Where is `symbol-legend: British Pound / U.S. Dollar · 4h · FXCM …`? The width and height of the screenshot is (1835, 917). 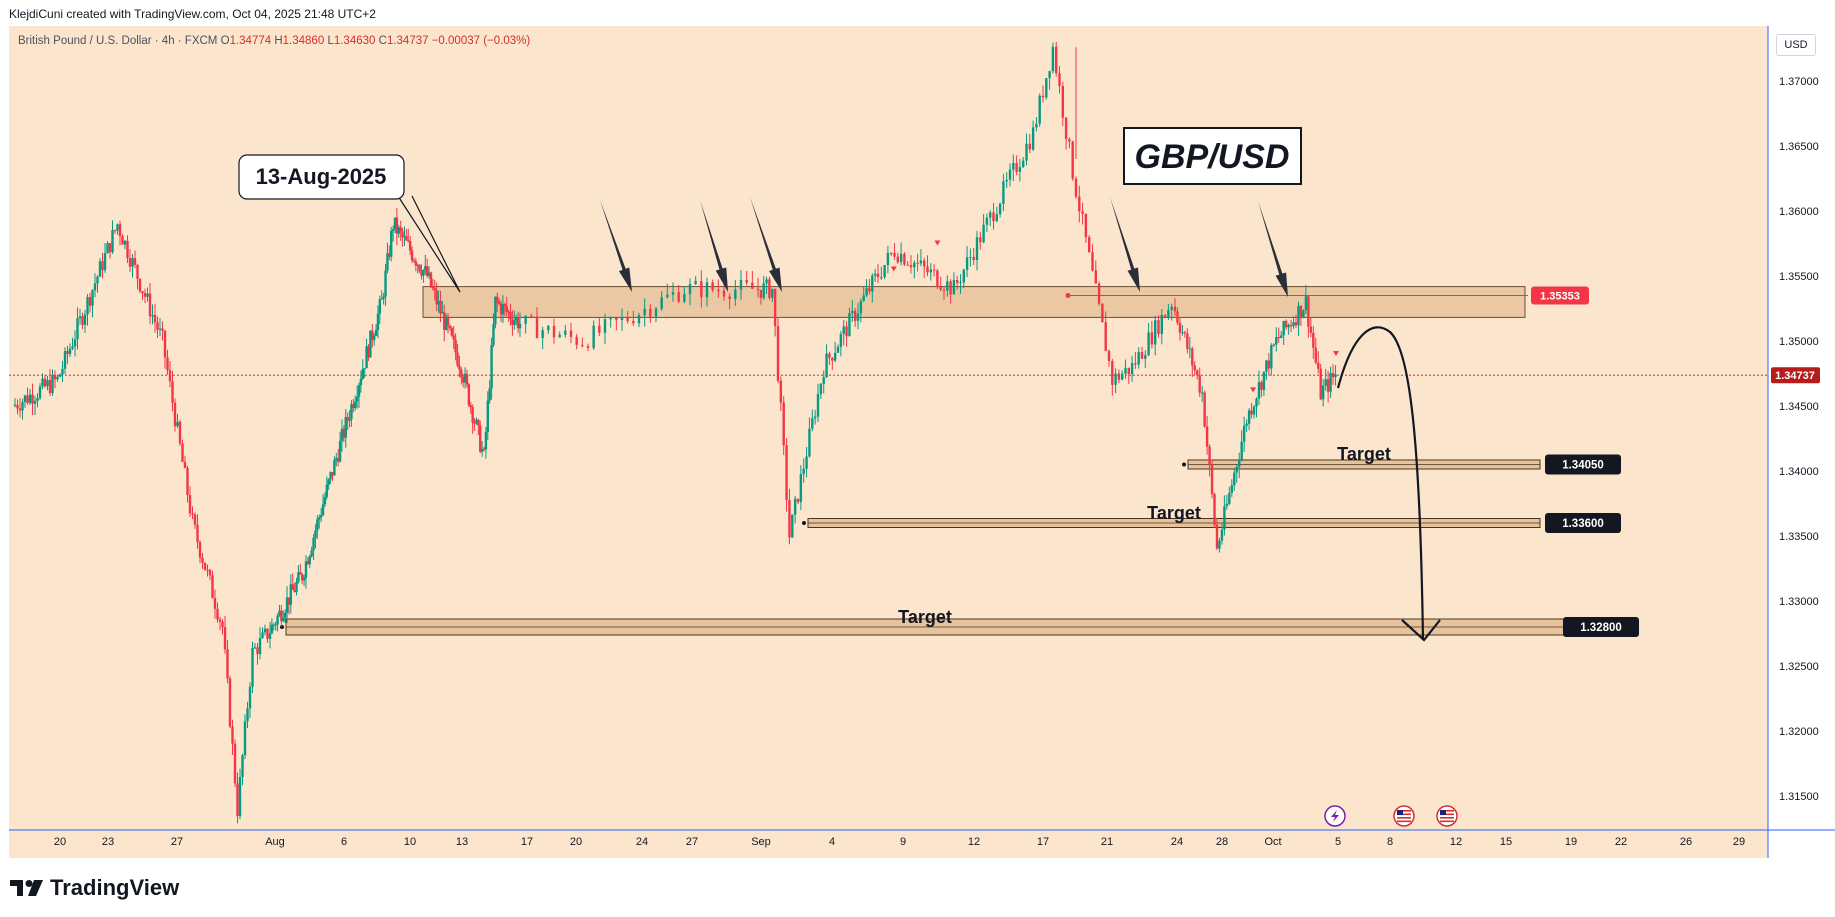
symbol-legend: British Pound / U.S. Dollar · 4h · FXCM … is located at coordinates (274, 41).